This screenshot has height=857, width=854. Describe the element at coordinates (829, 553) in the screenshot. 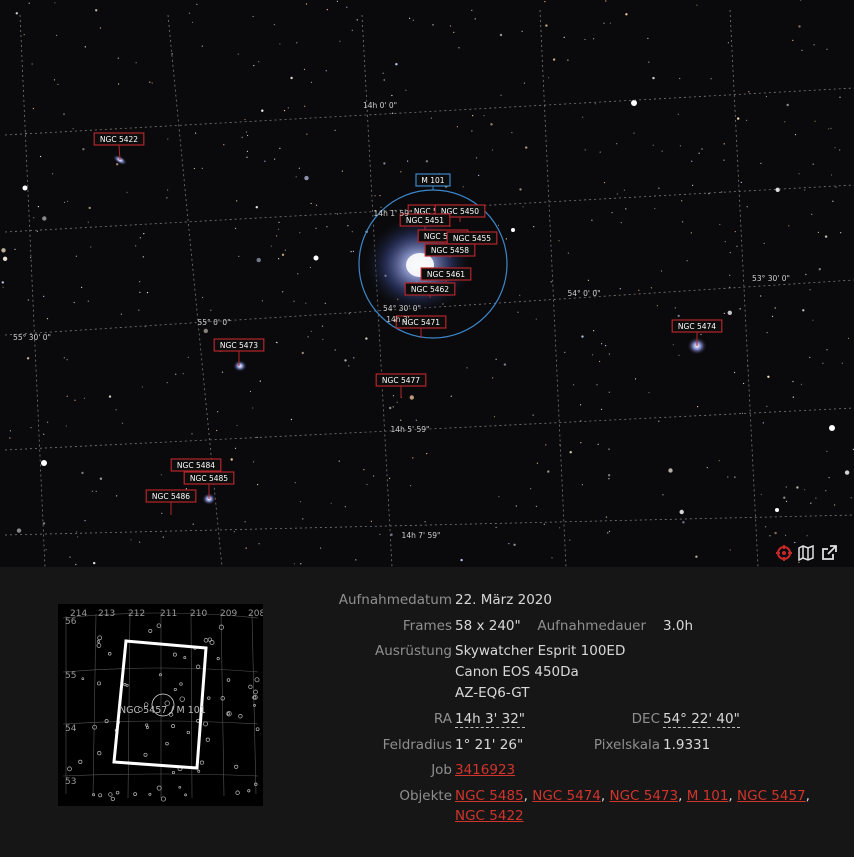

I see `external-link-icon` at that location.